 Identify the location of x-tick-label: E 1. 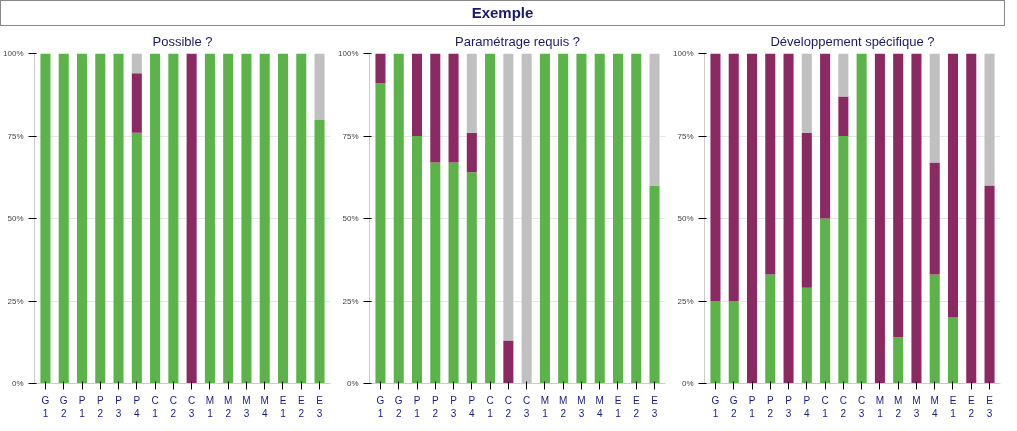
(618, 406).